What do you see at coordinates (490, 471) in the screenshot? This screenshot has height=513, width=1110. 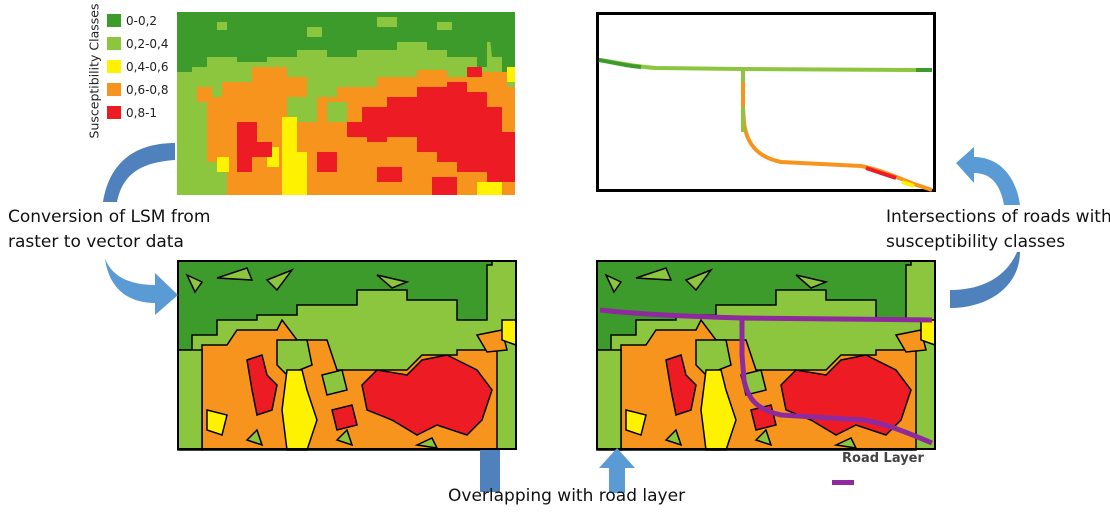 I see `arrow-overlap-down-icon` at bounding box center [490, 471].